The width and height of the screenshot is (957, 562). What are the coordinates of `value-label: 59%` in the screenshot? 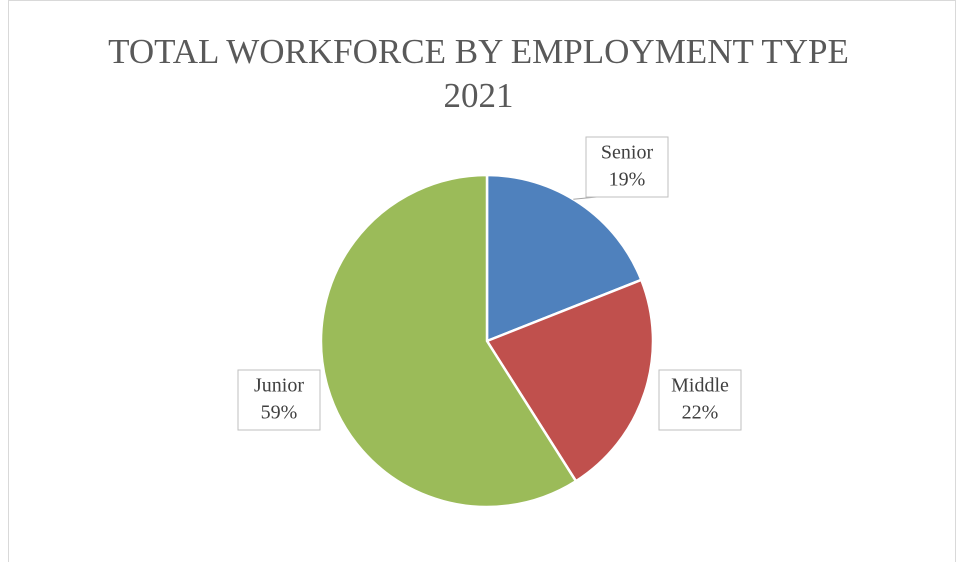 It's located at (279, 413).